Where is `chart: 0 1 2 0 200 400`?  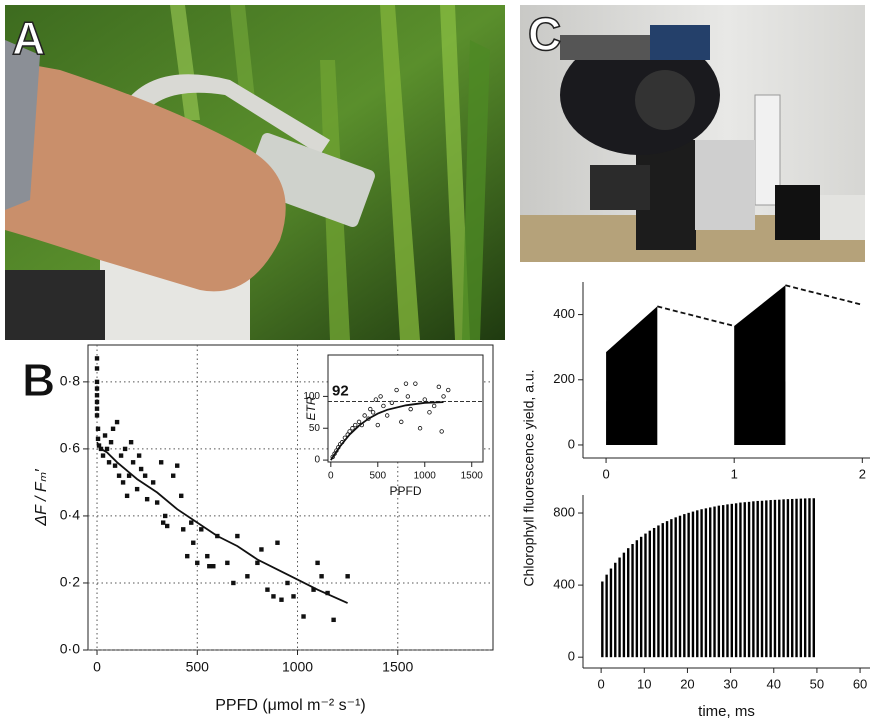 chart: 0 1 2 0 200 400 is located at coordinates (711, 381).